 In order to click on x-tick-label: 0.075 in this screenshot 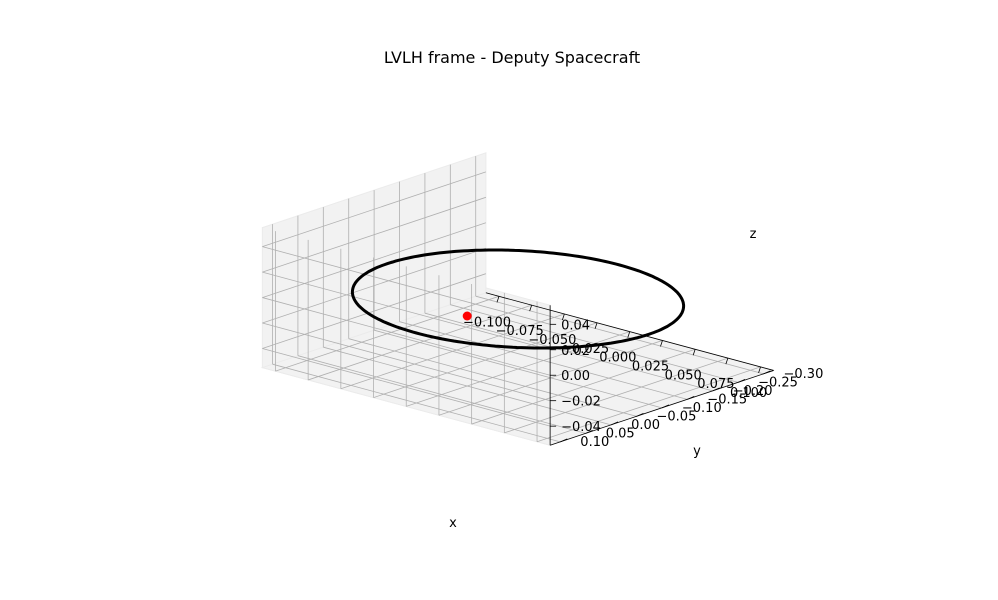, I will do `click(715, 384)`.